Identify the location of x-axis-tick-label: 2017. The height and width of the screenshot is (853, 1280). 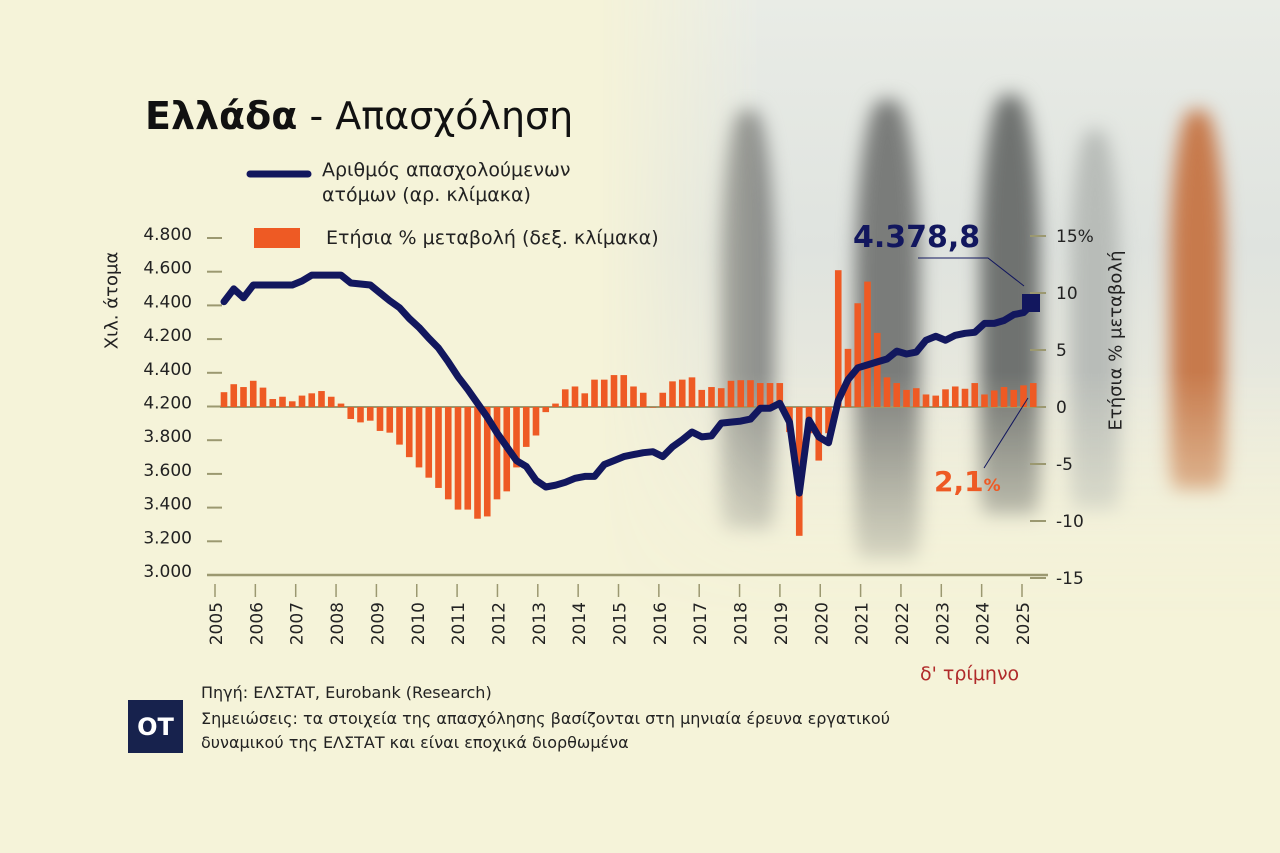
(701, 623).